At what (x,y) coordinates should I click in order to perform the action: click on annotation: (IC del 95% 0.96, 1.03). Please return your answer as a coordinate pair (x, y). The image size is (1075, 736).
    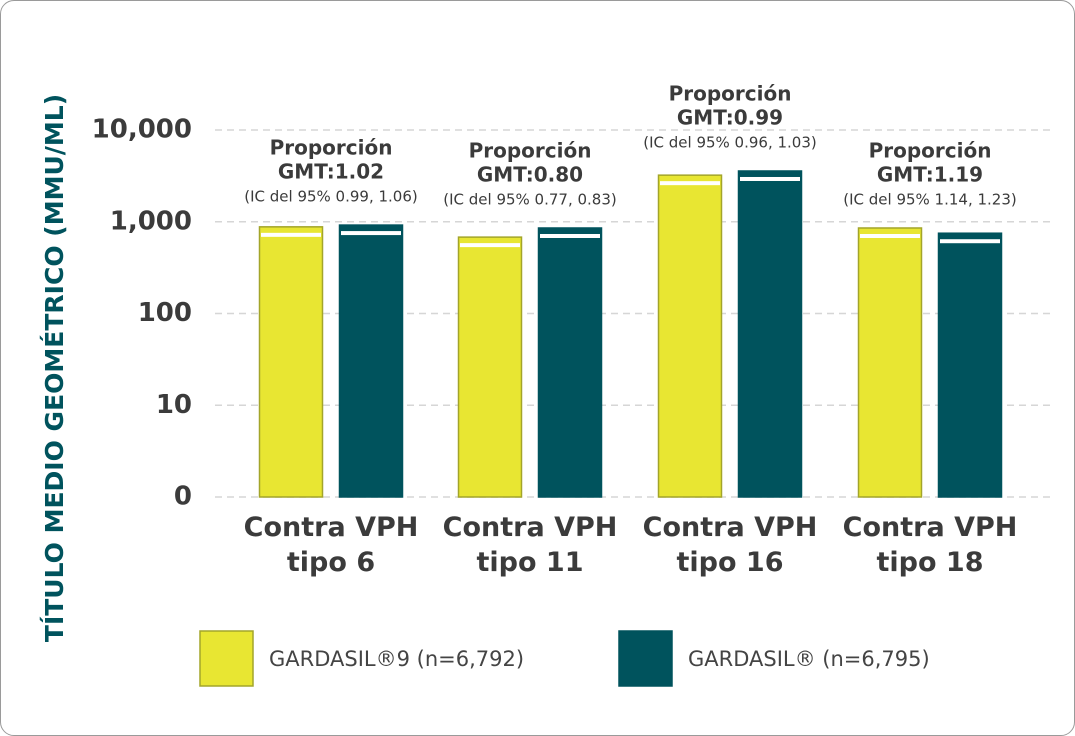
    Looking at the image, I should click on (730, 142).